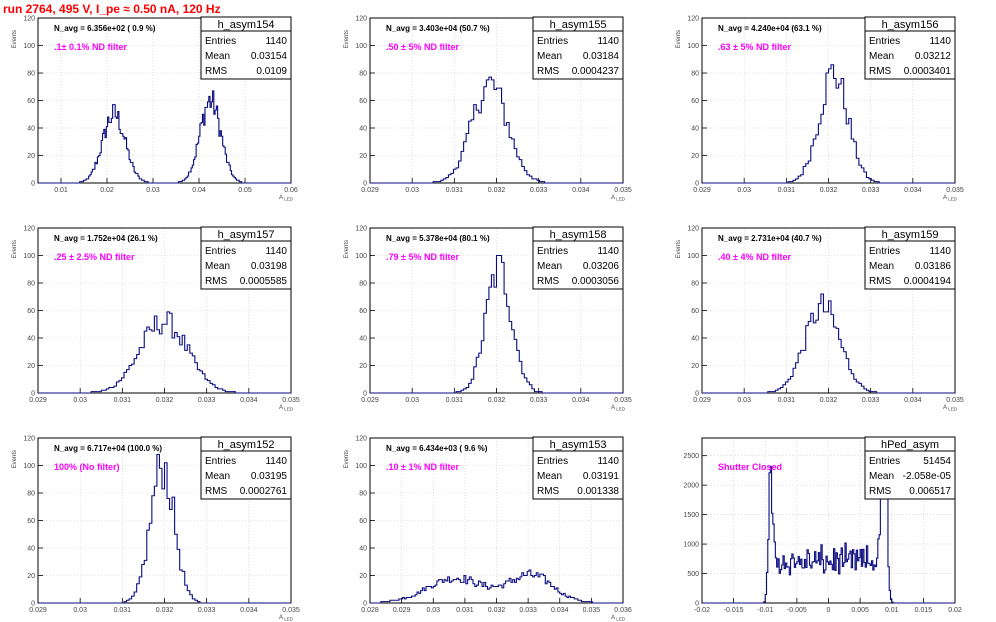 The width and height of the screenshot is (996, 622). What do you see at coordinates (363, 129) in the screenshot?
I see `y-tick-label: 40` at bounding box center [363, 129].